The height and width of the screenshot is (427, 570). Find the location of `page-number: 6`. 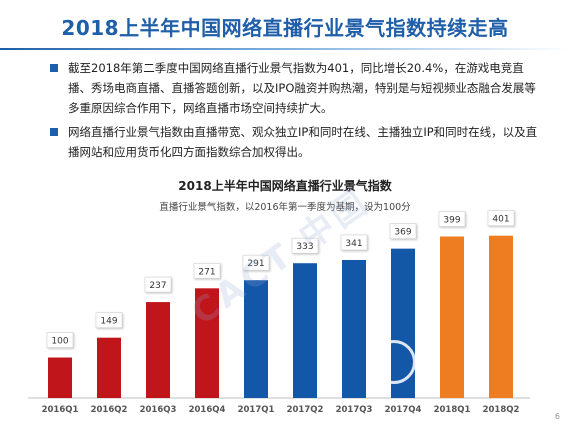

page-number: 6 is located at coordinates (557, 416).